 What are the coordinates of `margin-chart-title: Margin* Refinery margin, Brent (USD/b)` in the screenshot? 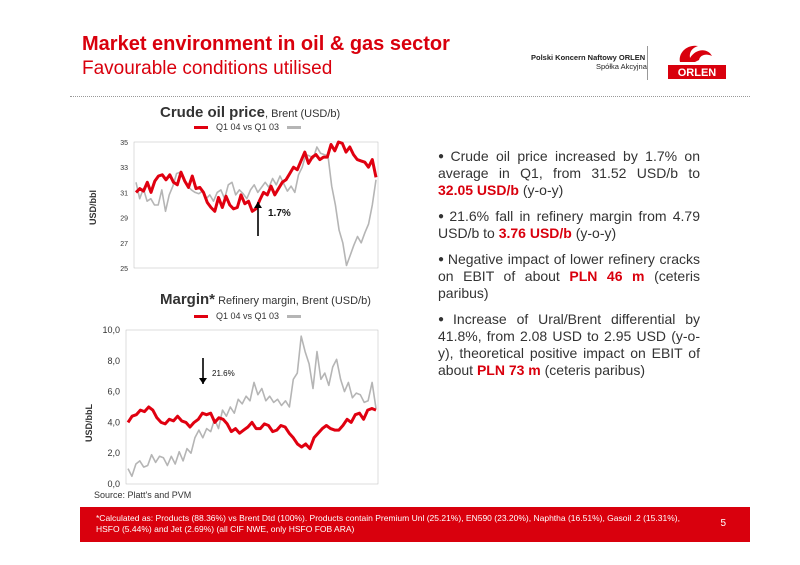 It's located at (265, 299).